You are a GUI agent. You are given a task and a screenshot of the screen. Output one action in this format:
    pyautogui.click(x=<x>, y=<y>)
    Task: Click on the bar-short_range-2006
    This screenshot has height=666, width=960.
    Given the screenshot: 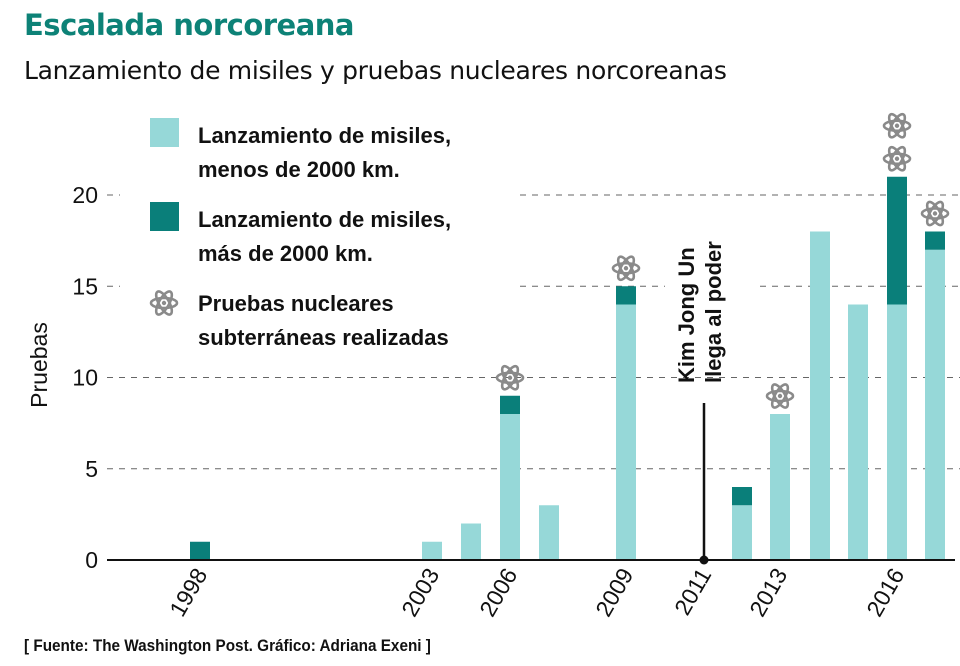 What is the action you would take?
    pyautogui.click(x=510, y=487)
    